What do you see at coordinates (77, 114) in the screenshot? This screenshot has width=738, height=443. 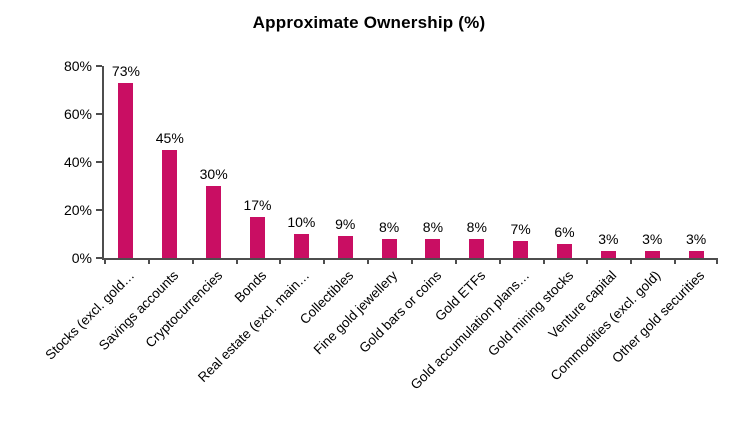 I see `y-axis-label: 60%` at bounding box center [77, 114].